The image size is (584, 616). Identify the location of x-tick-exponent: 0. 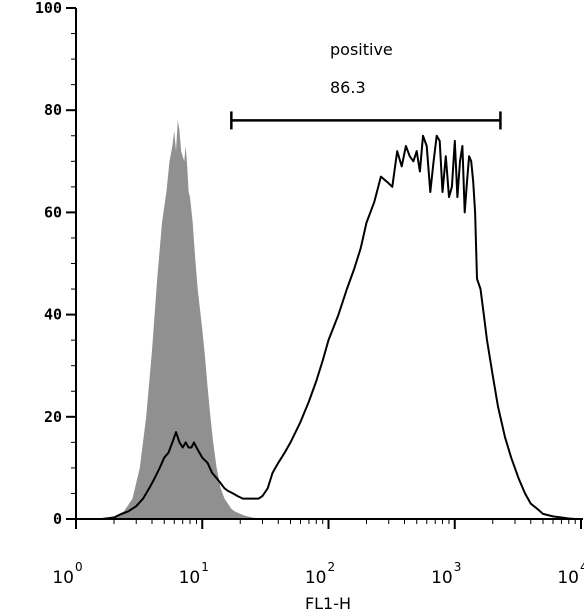
(79, 567).